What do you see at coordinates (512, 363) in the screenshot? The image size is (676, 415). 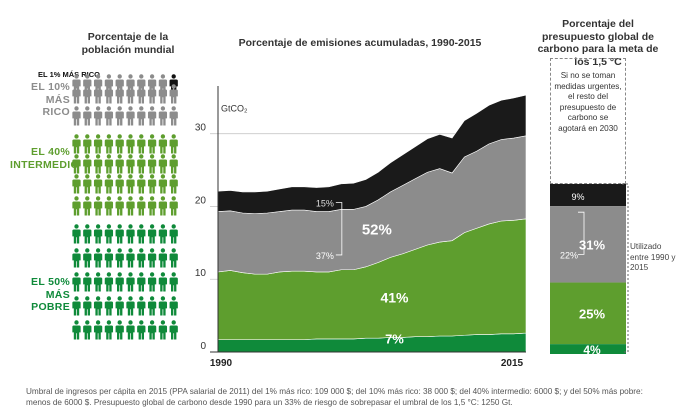 I see `x-tick-label: 2015` at bounding box center [512, 363].